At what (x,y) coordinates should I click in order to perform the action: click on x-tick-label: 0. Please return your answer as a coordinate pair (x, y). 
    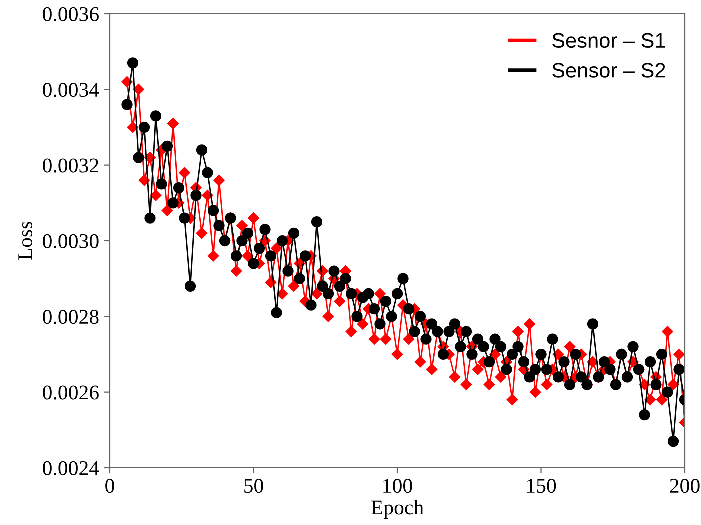
    Looking at the image, I should click on (110, 486).